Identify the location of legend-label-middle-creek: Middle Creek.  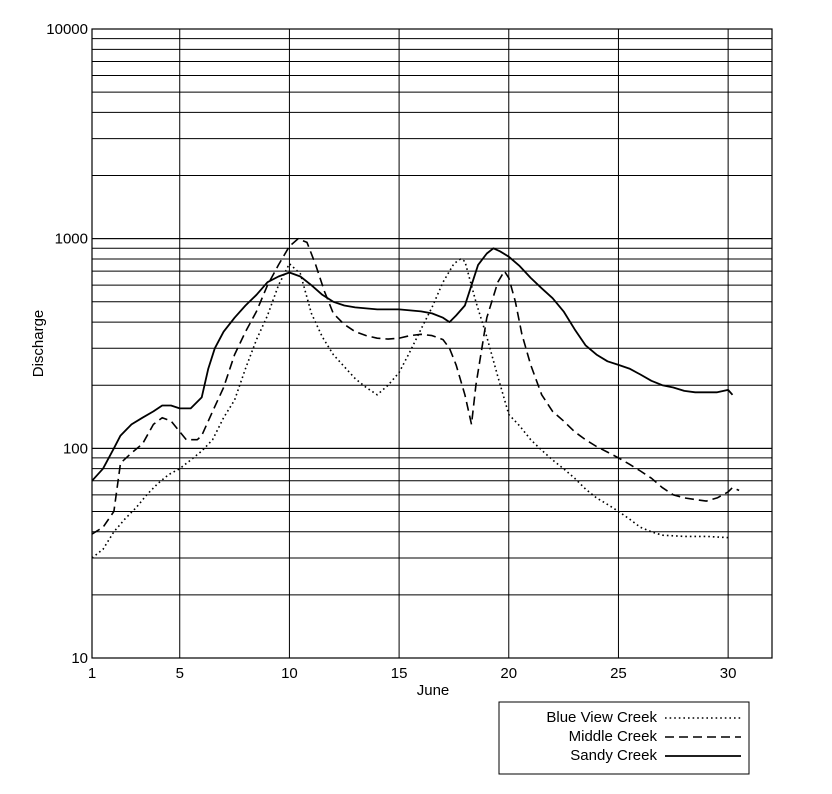
(613, 736).